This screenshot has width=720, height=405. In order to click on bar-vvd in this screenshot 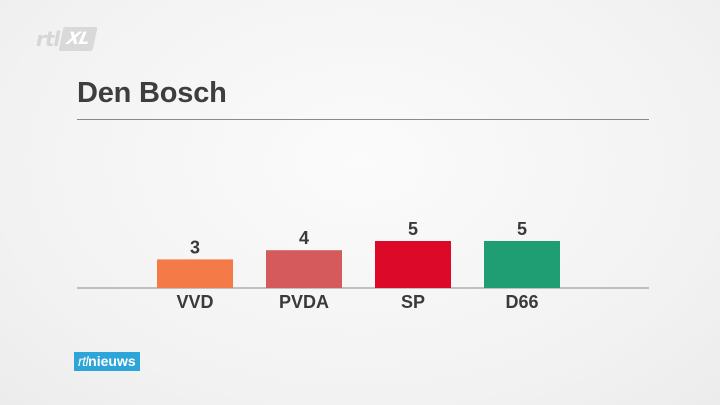, I will do `click(195, 273)`.